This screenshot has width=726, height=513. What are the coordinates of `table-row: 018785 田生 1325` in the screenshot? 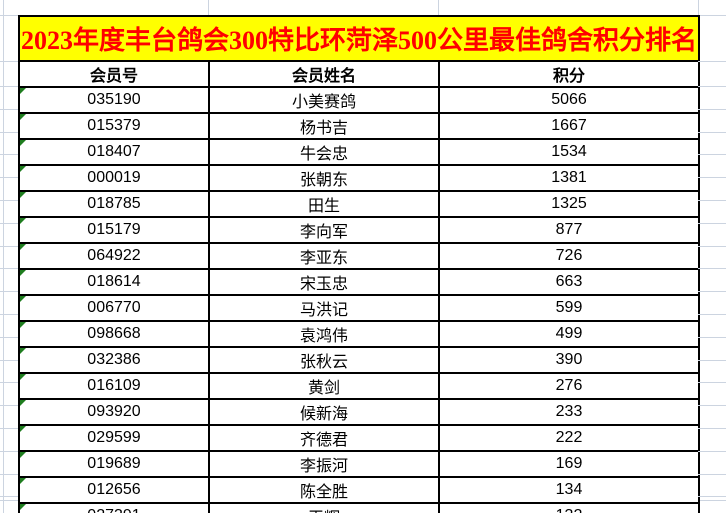 It's located at (359, 204).